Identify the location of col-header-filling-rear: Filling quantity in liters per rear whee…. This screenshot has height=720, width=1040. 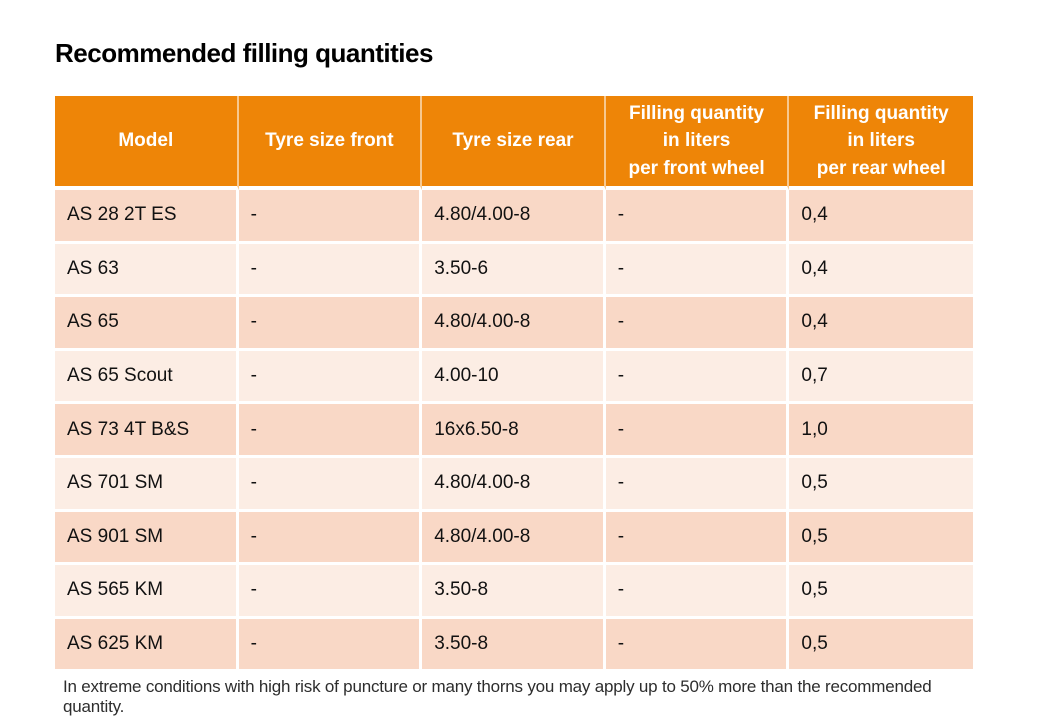
(881, 143).